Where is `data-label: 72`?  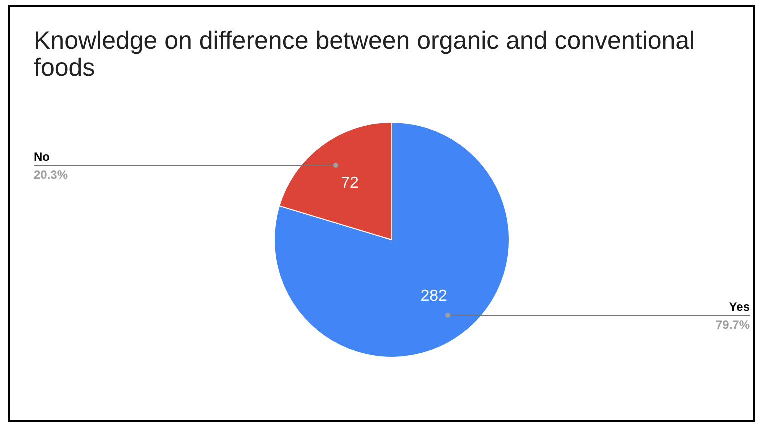
data-label: 72 is located at coordinates (350, 183).